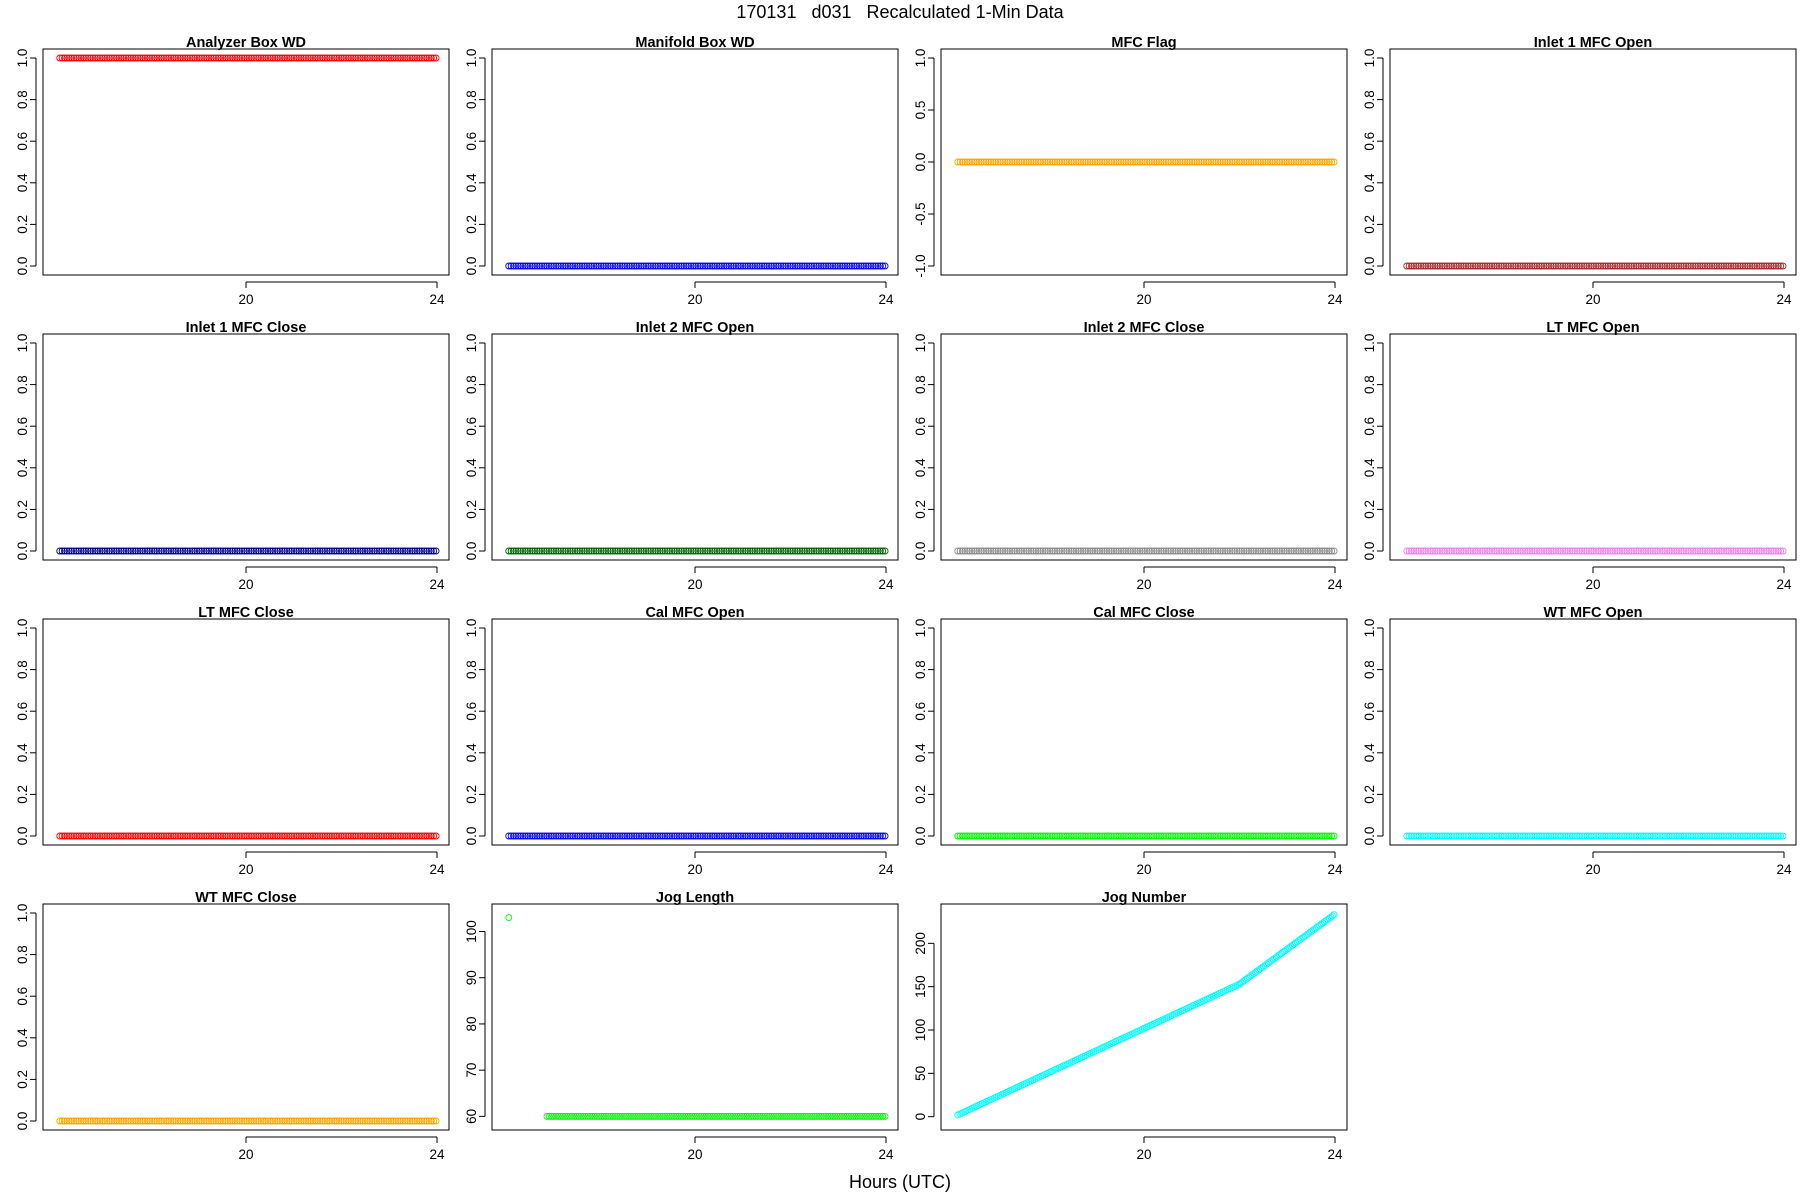  I want to click on x-tick-label: 24, so click(1784, 584).